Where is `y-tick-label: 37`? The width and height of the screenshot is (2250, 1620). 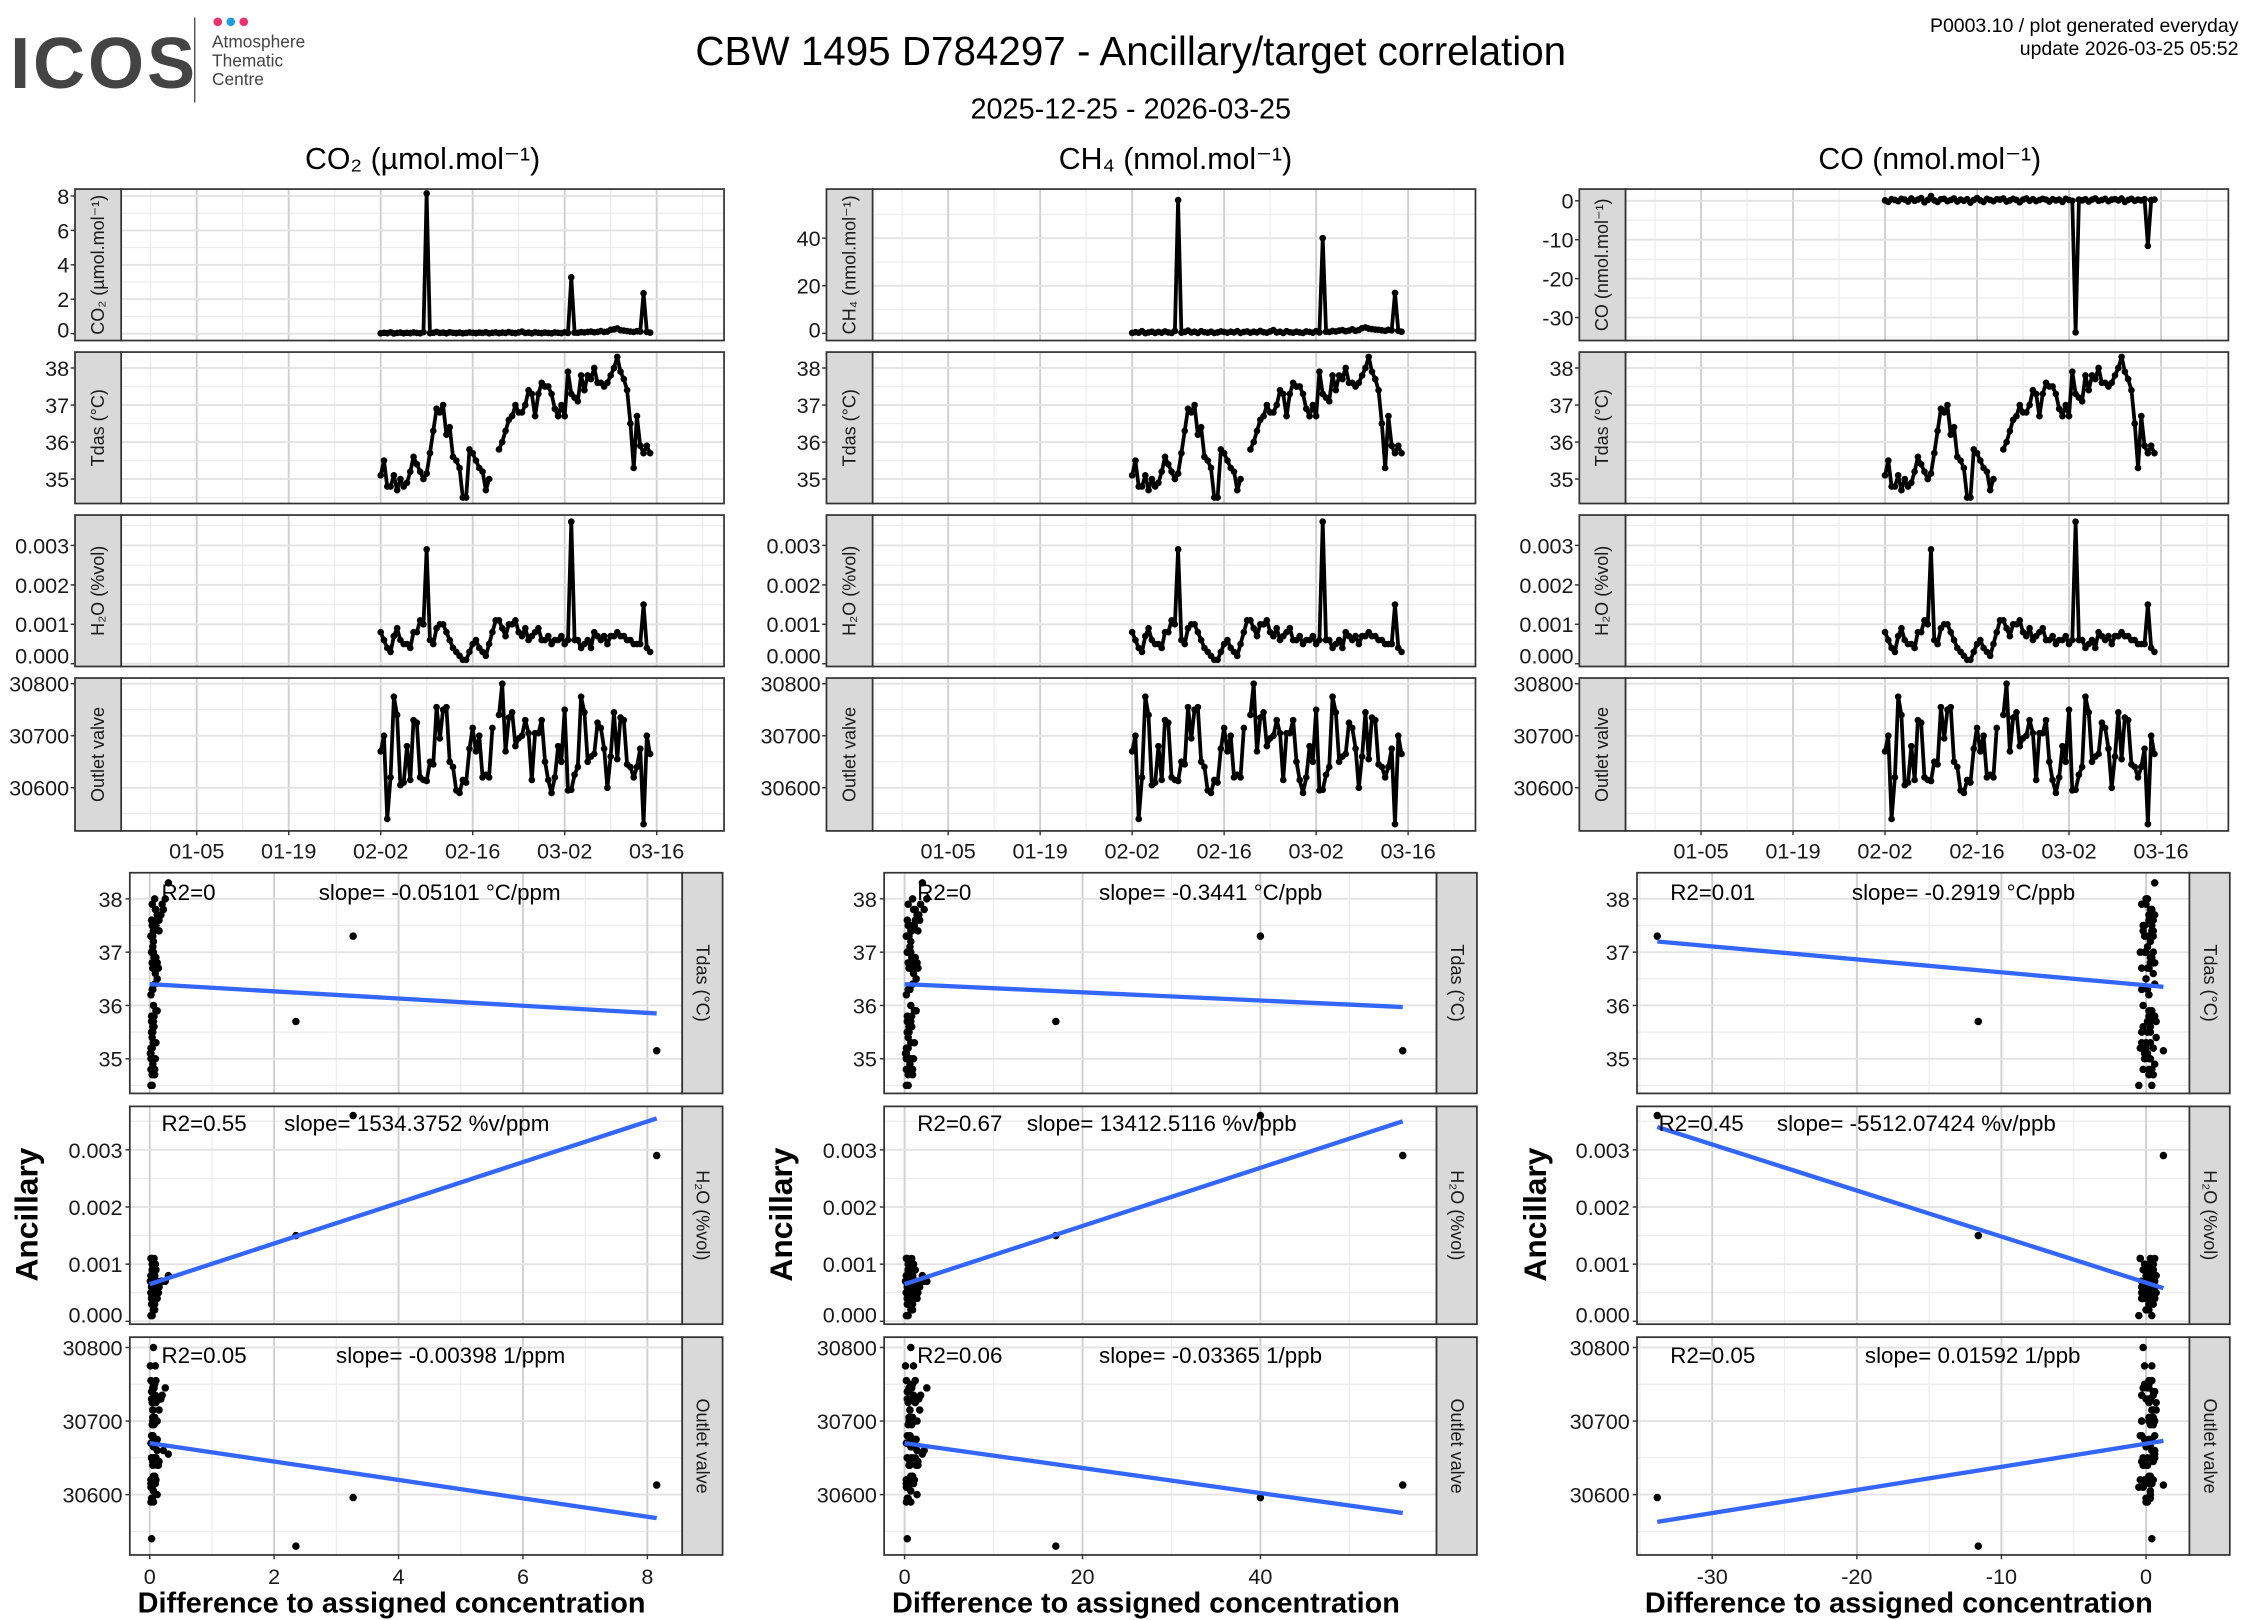
y-tick-label: 37 is located at coordinates (865, 952).